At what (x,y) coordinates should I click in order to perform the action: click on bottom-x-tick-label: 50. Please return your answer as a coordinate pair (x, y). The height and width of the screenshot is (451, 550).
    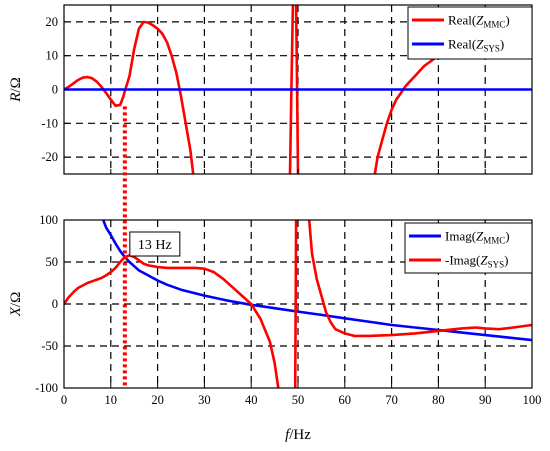
    Looking at the image, I should click on (298, 400).